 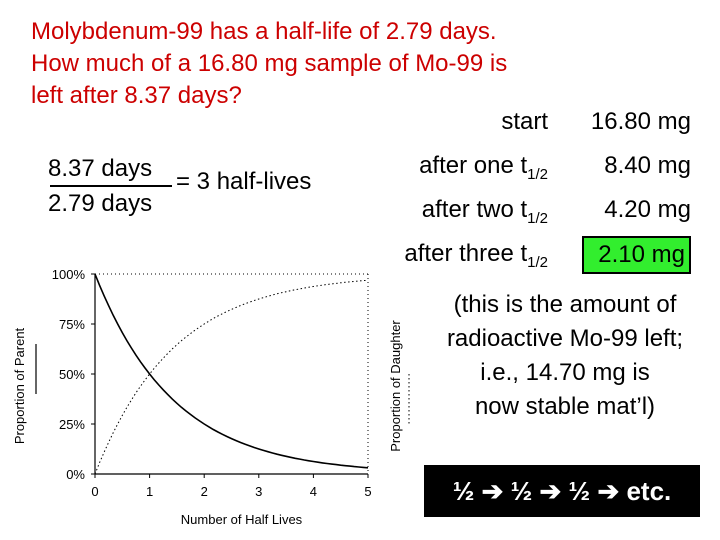 What do you see at coordinates (72, 424) in the screenshot?
I see `y-tick-label: 25%` at bounding box center [72, 424].